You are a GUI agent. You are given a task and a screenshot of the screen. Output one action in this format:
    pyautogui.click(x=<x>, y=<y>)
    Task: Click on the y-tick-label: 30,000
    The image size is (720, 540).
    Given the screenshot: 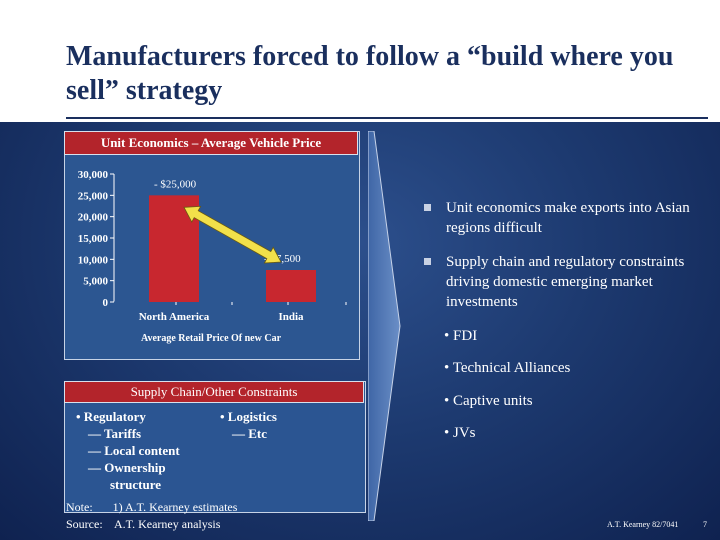 What is the action you would take?
    pyautogui.click(x=93, y=175)
    